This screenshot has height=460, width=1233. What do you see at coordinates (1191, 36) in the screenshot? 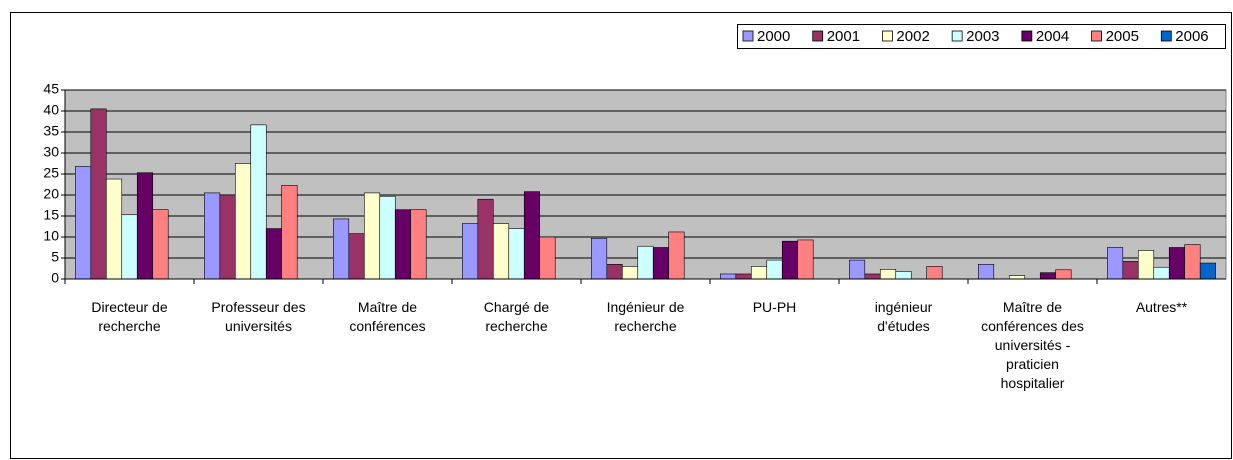
I see `legend-label: 2006` at bounding box center [1191, 36].